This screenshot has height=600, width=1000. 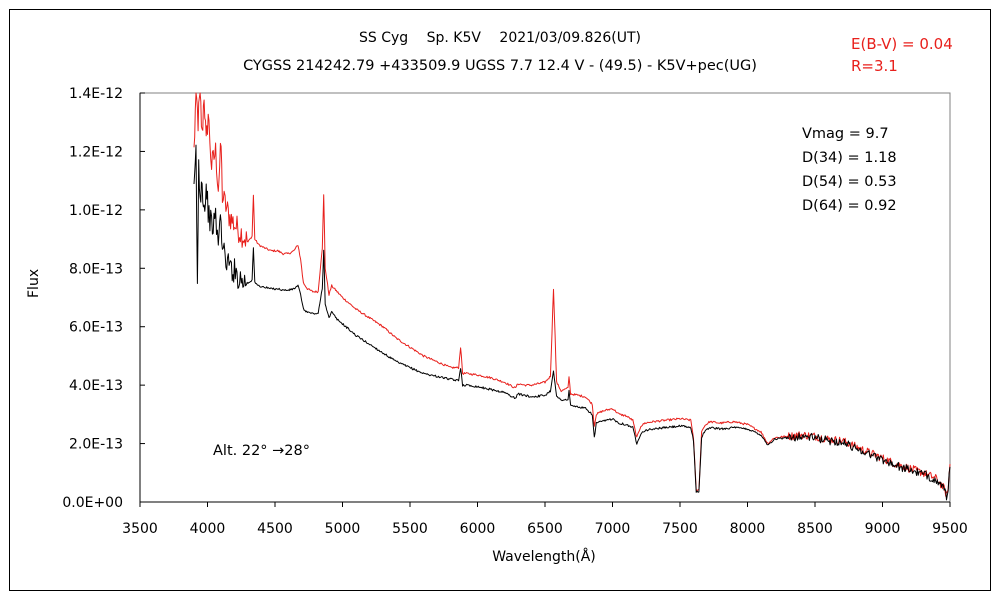 I want to click on x-tick-label: 5000, so click(x=343, y=529).